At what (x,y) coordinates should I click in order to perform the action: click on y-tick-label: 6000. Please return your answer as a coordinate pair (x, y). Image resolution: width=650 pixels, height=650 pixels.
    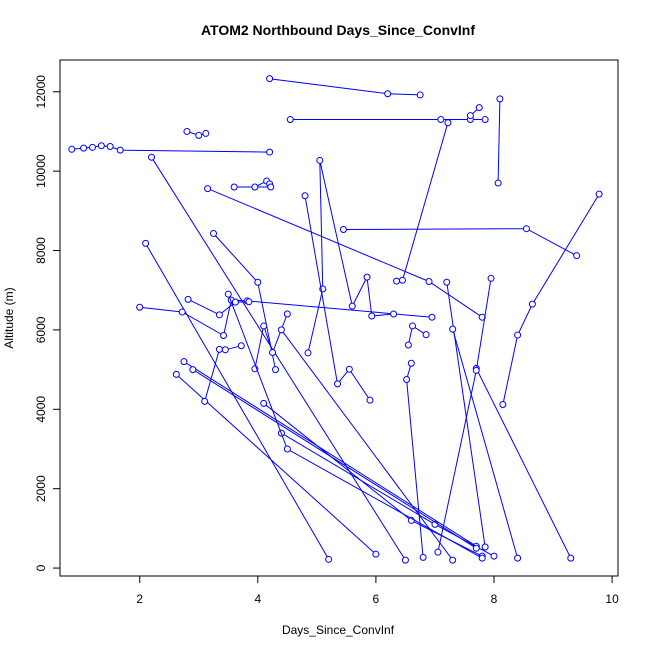
    Looking at the image, I should click on (41, 329).